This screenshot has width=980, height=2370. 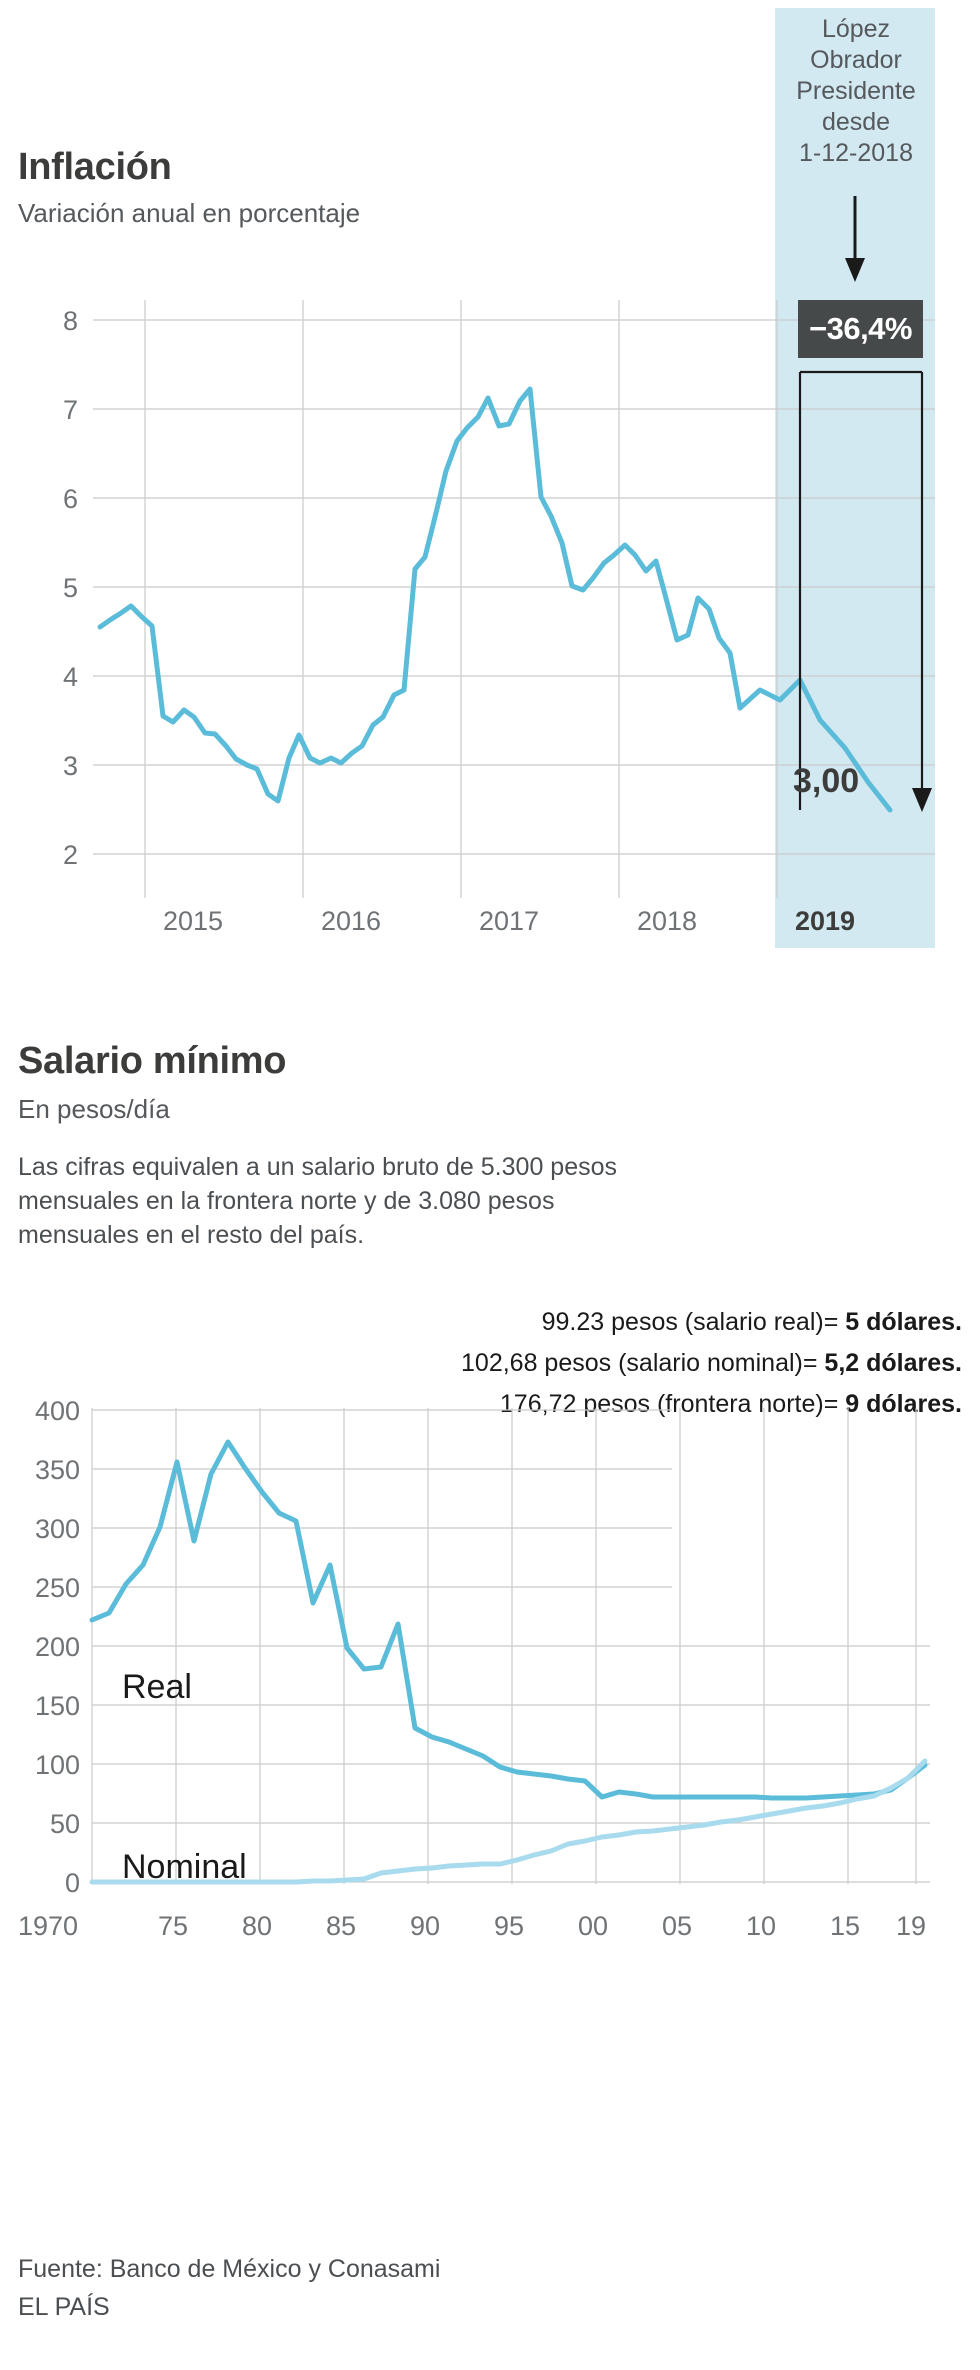 I want to click on wage-y-tick-200: 200, so click(x=57, y=1647).